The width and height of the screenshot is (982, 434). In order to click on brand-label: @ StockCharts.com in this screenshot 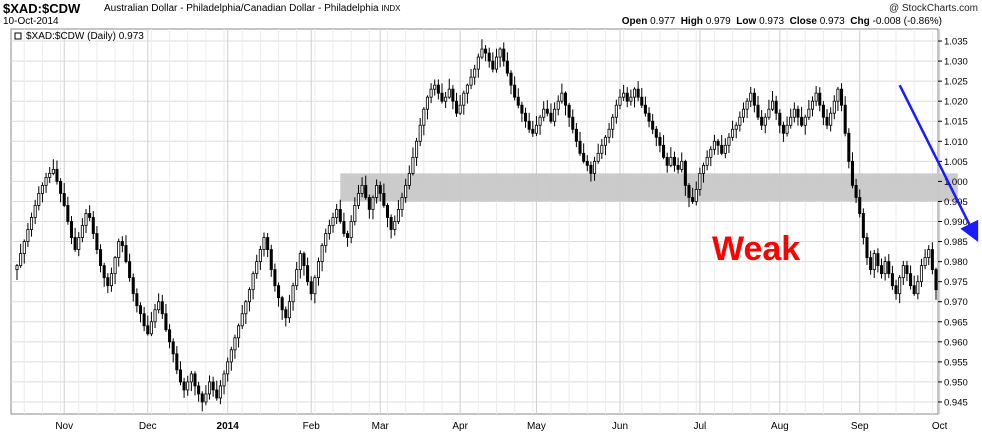, I will do `click(933, 8)`.